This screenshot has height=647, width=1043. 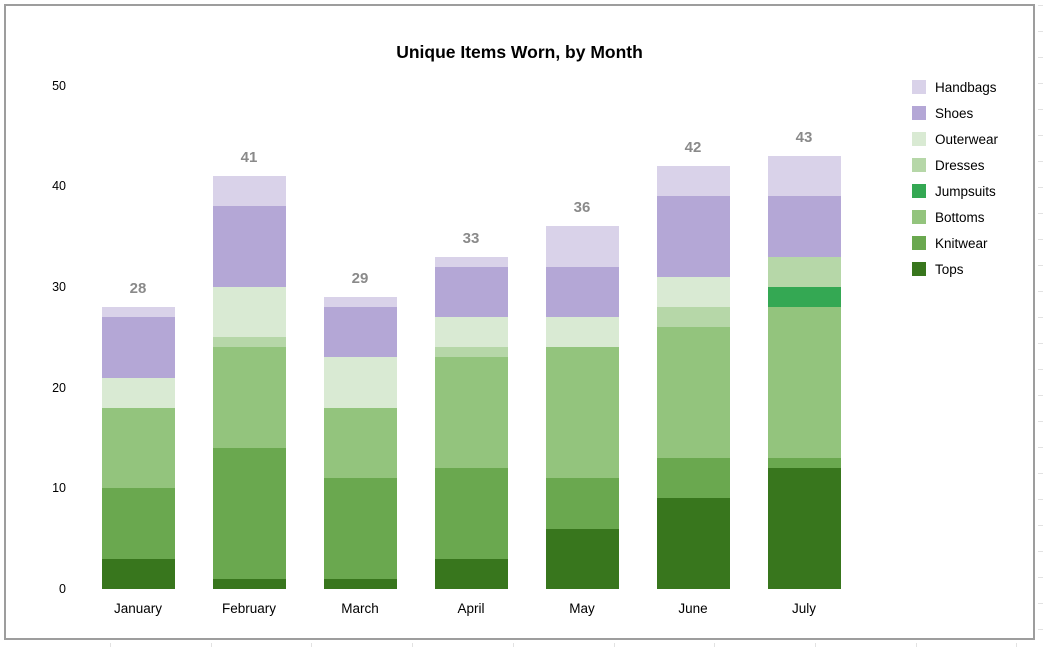 What do you see at coordinates (804, 176) in the screenshot?
I see `bar-segment-handbags-july` at bounding box center [804, 176].